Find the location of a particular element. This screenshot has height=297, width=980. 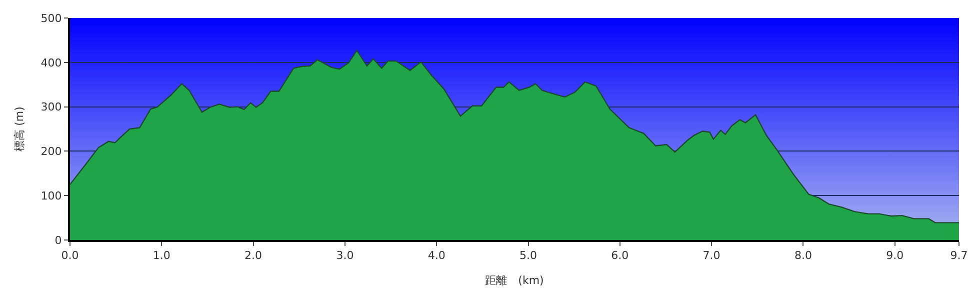

y-tick-label: 0 is located at coordinates (58, 240).